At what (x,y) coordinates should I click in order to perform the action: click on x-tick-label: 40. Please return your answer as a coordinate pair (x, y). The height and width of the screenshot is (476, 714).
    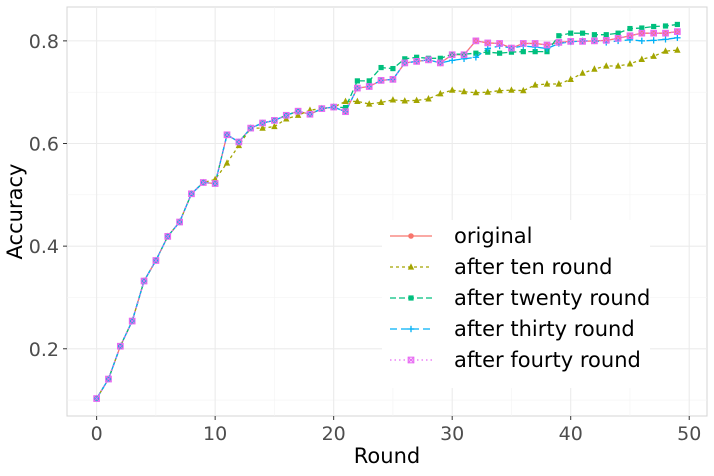
    Looking at the image, I should click on (571, 434).